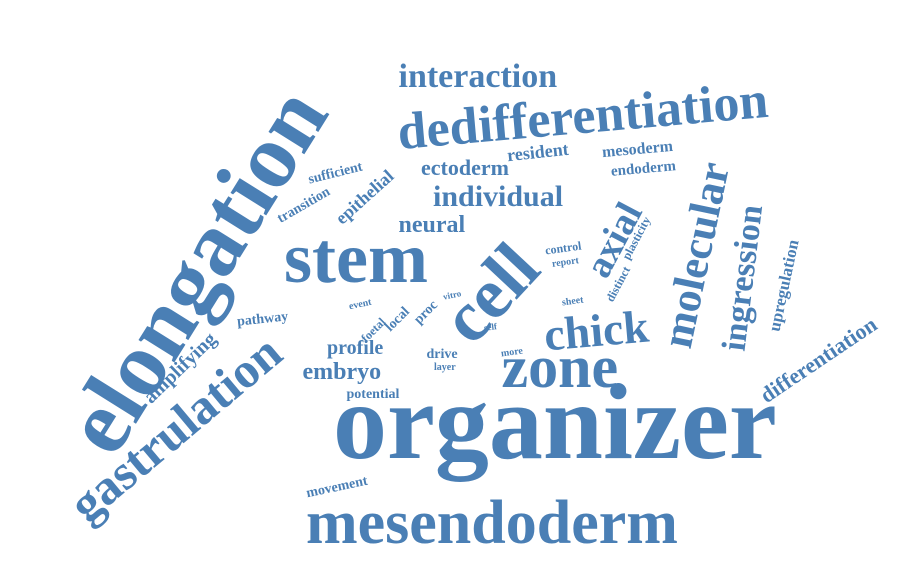 The width and height of the screenshot is (900, 583). What do you see at coordinates (560, 367) in the screenshot?
I see `word-zone: zone` at bounding box center [560, 367].